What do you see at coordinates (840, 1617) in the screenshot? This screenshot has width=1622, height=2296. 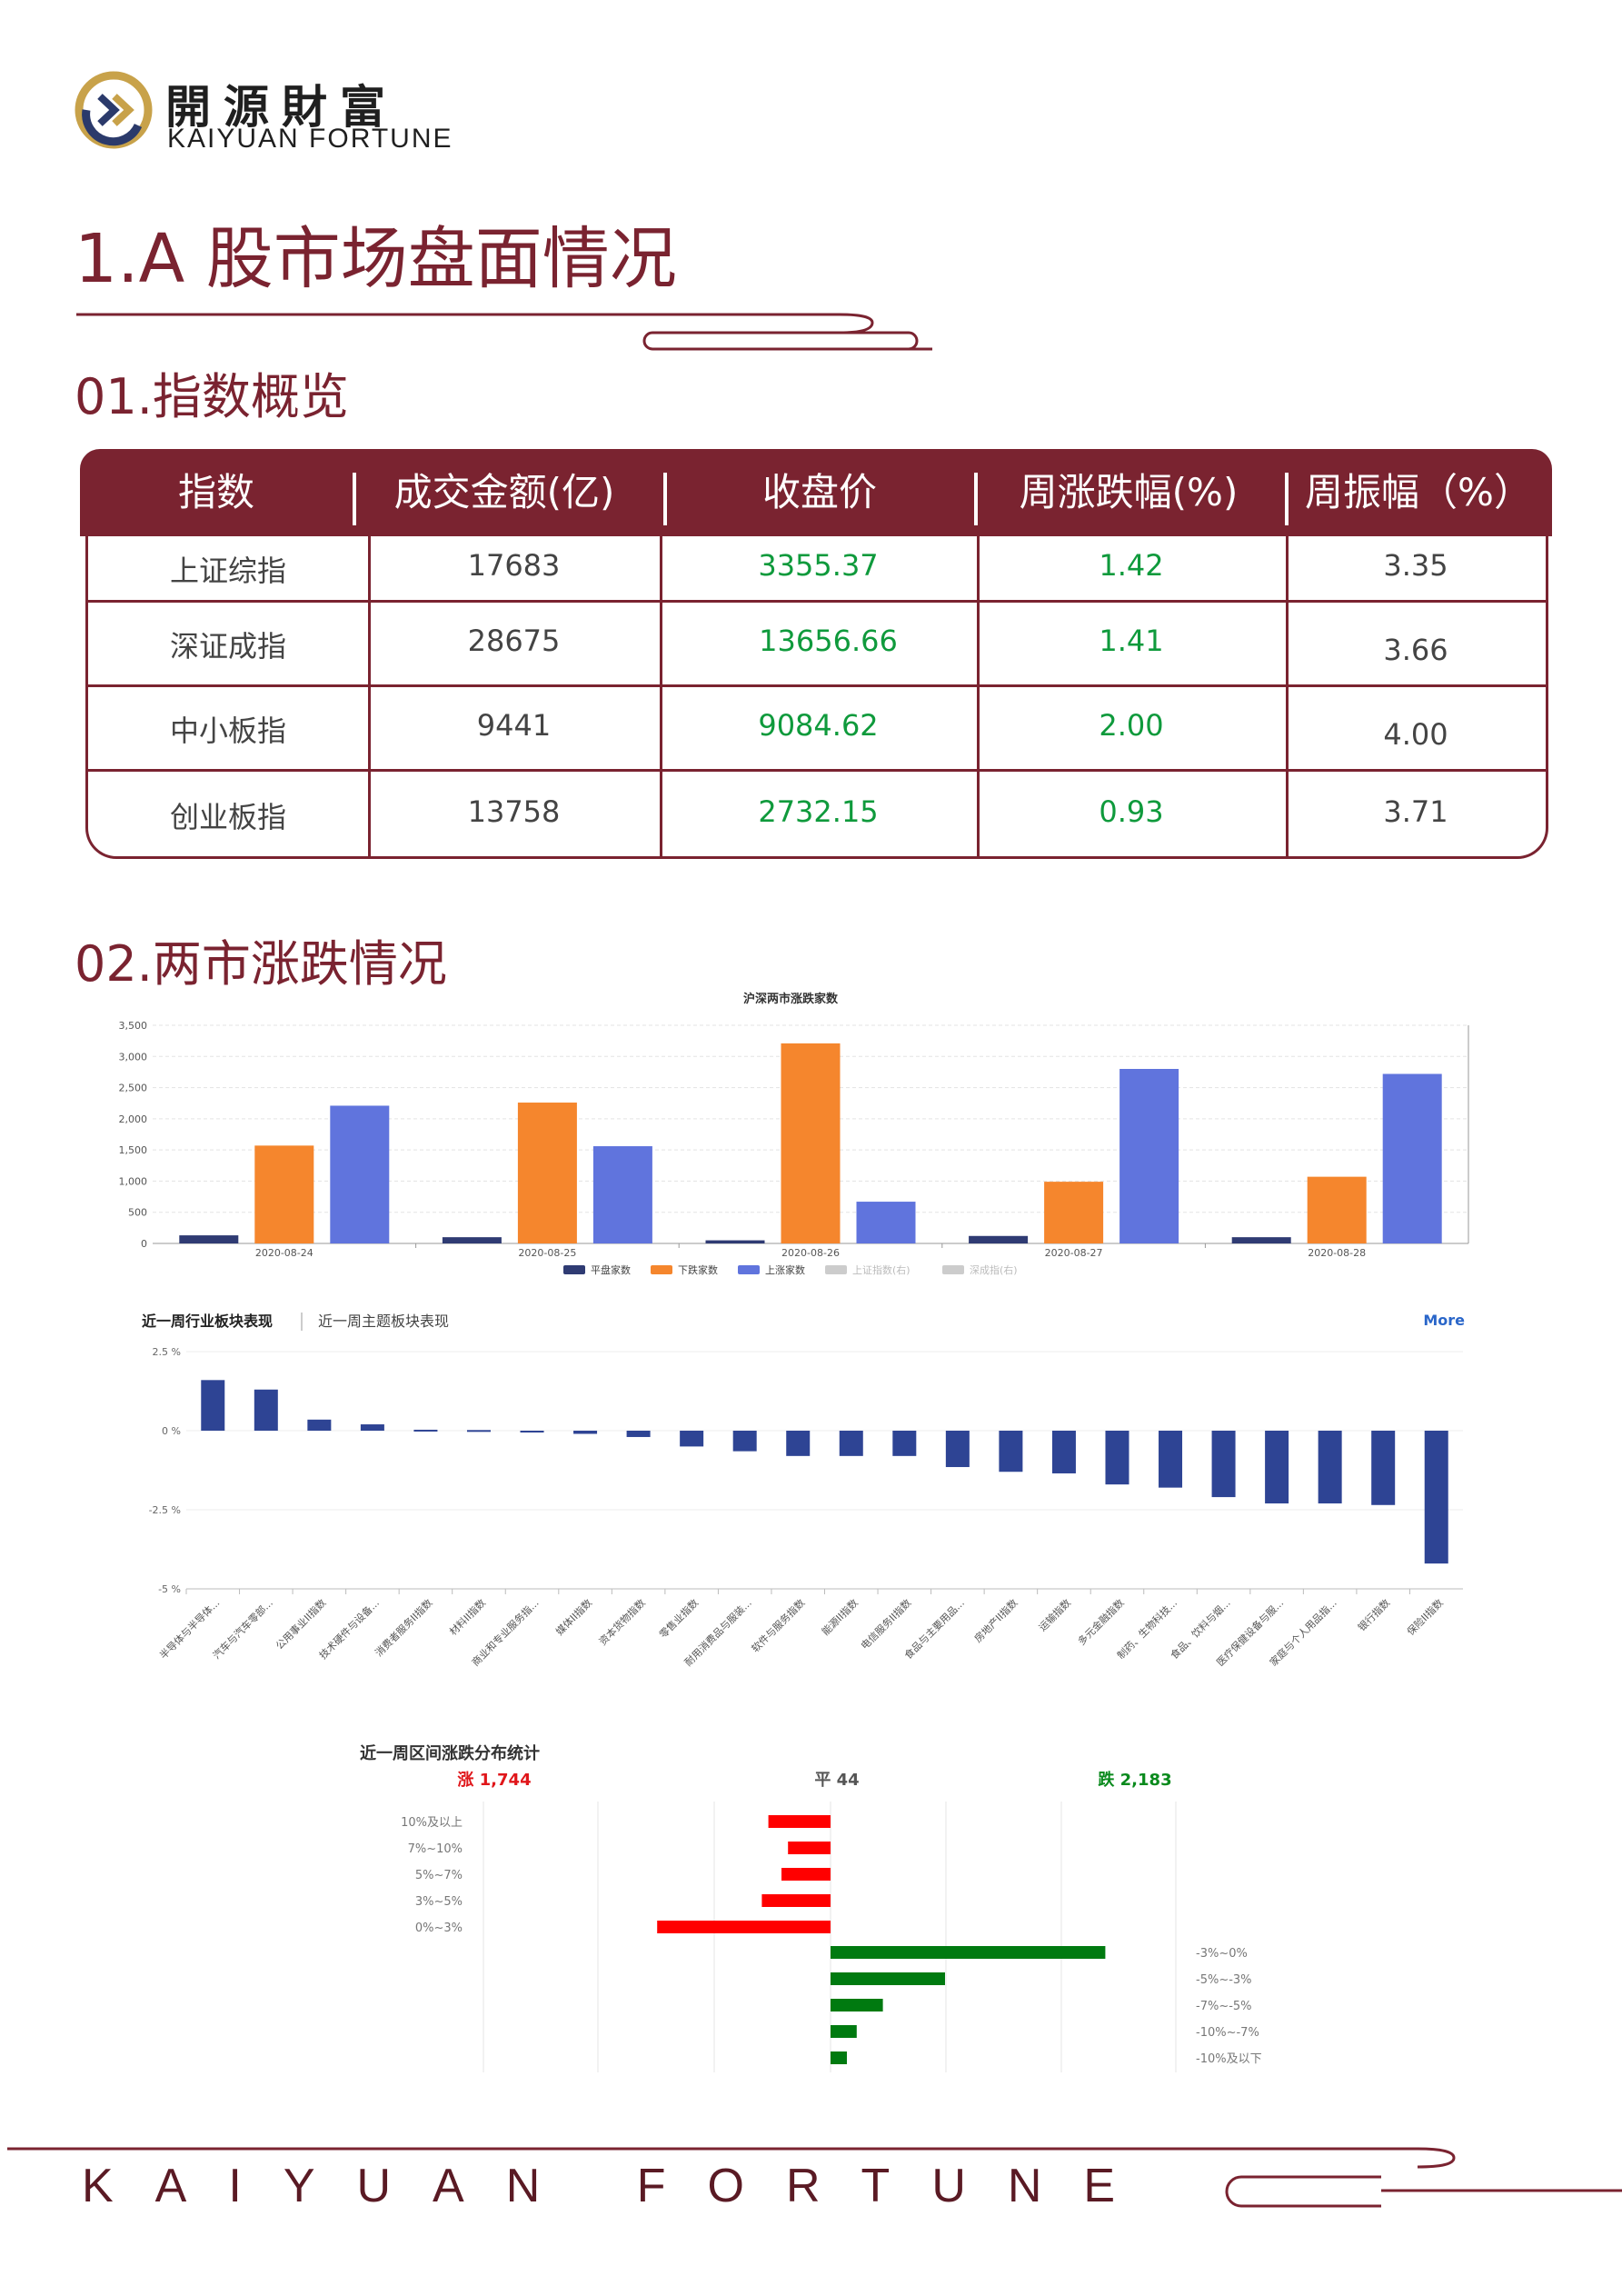 I see `x-tick-label: 能源II指数` at bounding box center [840, 1617].